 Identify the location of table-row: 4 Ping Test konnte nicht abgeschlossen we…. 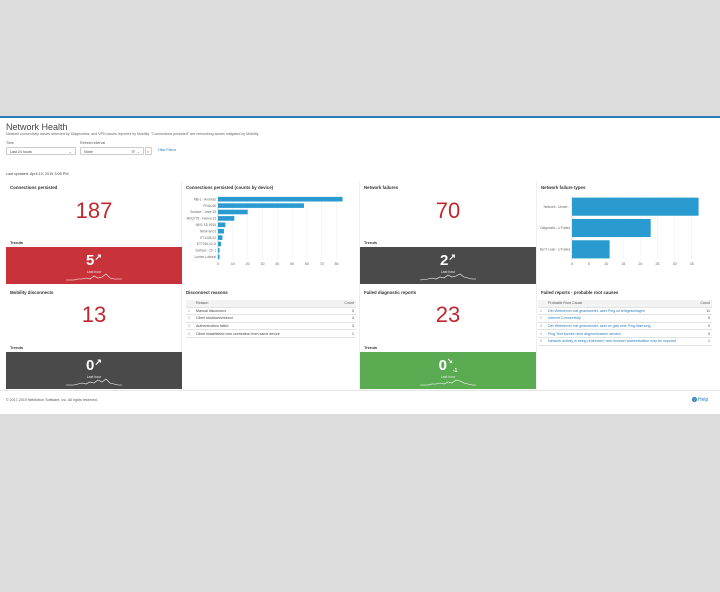
(625, 333).